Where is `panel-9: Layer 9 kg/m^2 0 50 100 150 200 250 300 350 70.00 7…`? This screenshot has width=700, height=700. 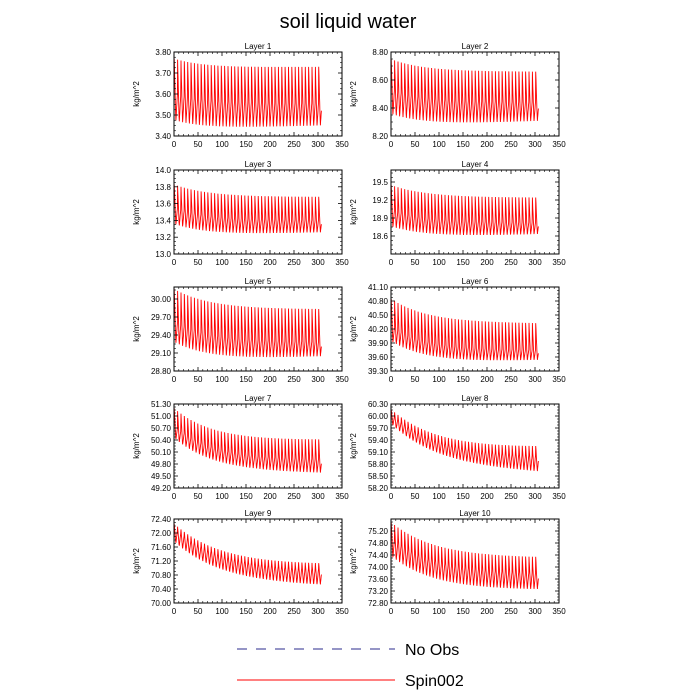
panel-9: Layer 9 kg/m^2 0 50 100 150 200 250 300 350 70.00 7… is located at coordinates (240, 562).